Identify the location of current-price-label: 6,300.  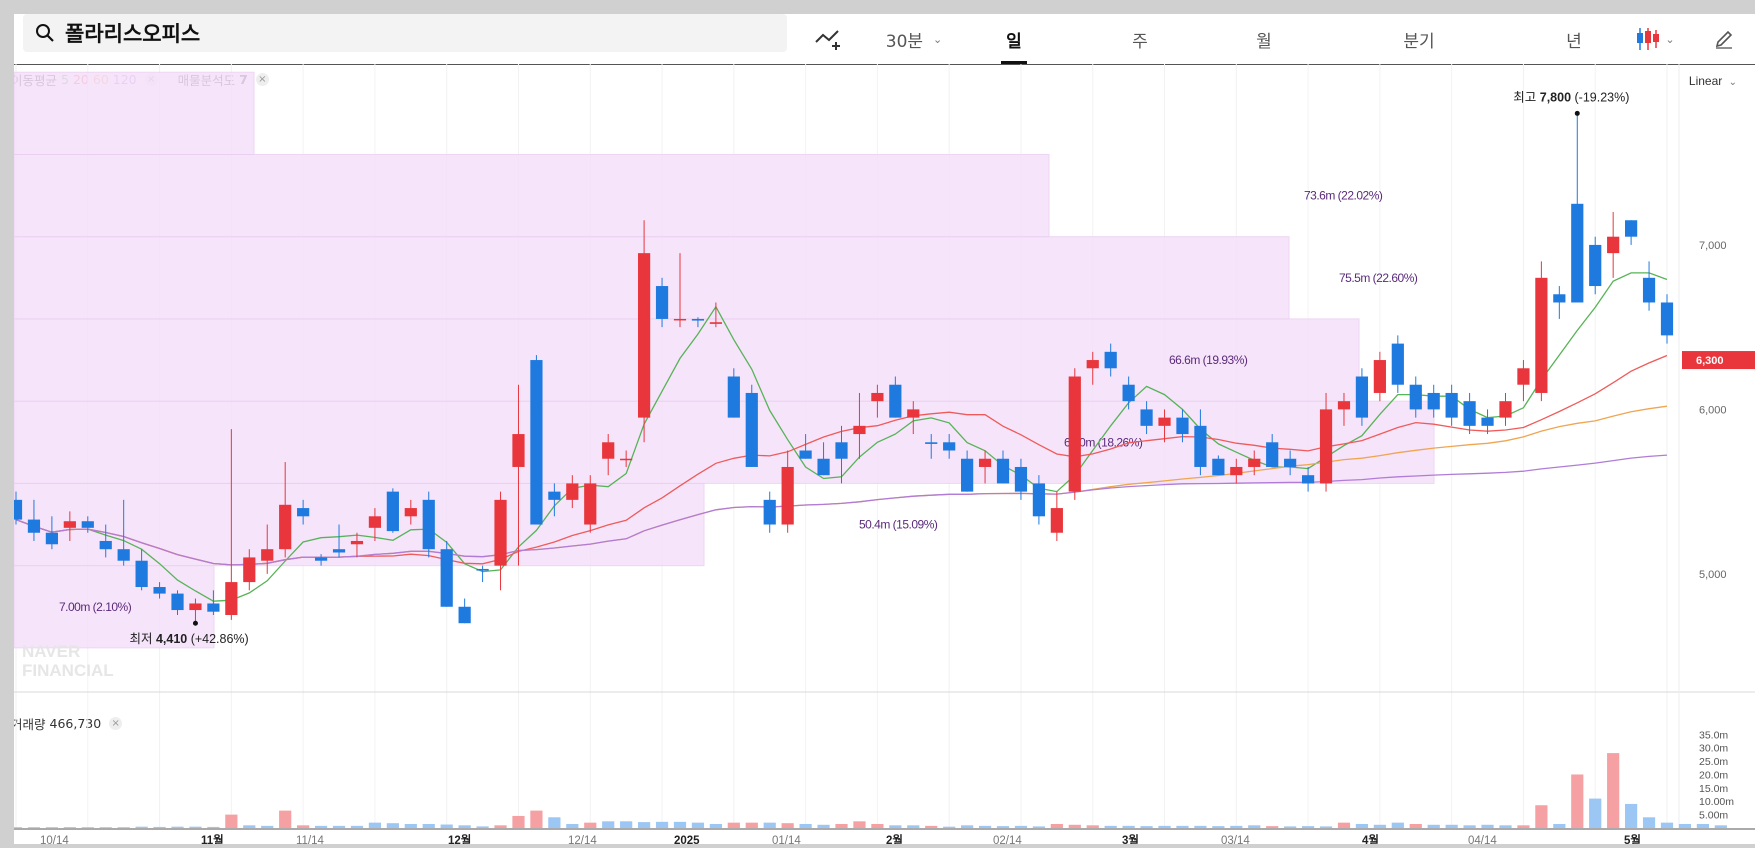
(1710, 361).